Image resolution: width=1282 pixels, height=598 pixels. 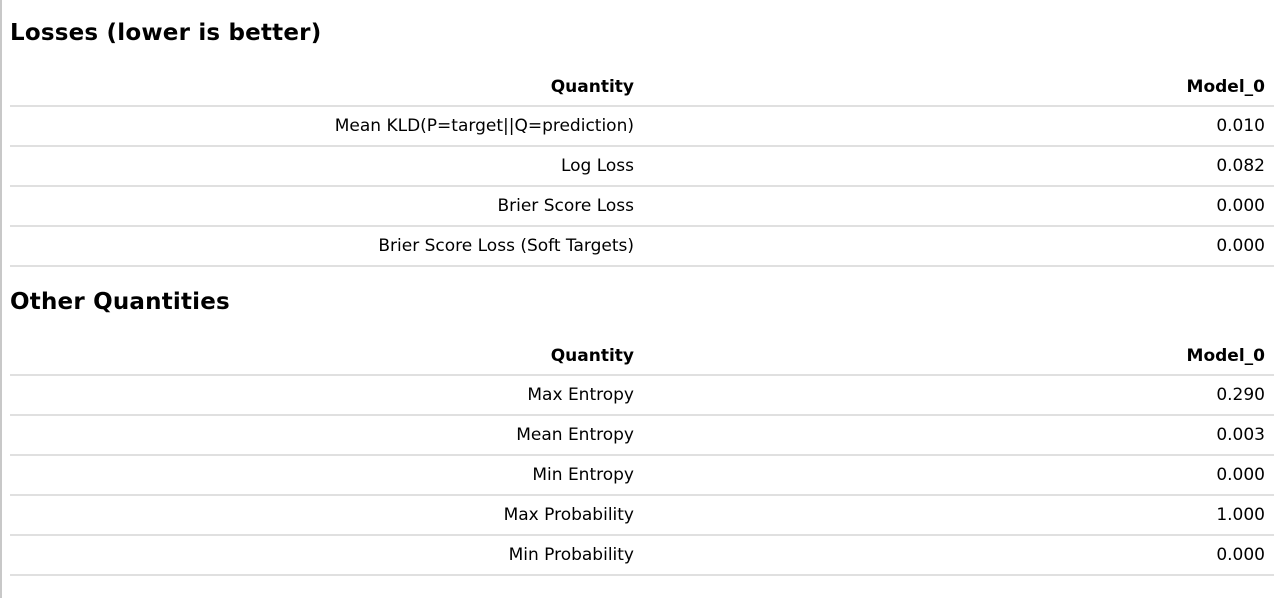 What do you see at coordinates (1240, 515) in the screenshot?
I see `value-cell: 1.000` at bounding box center [1240, 515].